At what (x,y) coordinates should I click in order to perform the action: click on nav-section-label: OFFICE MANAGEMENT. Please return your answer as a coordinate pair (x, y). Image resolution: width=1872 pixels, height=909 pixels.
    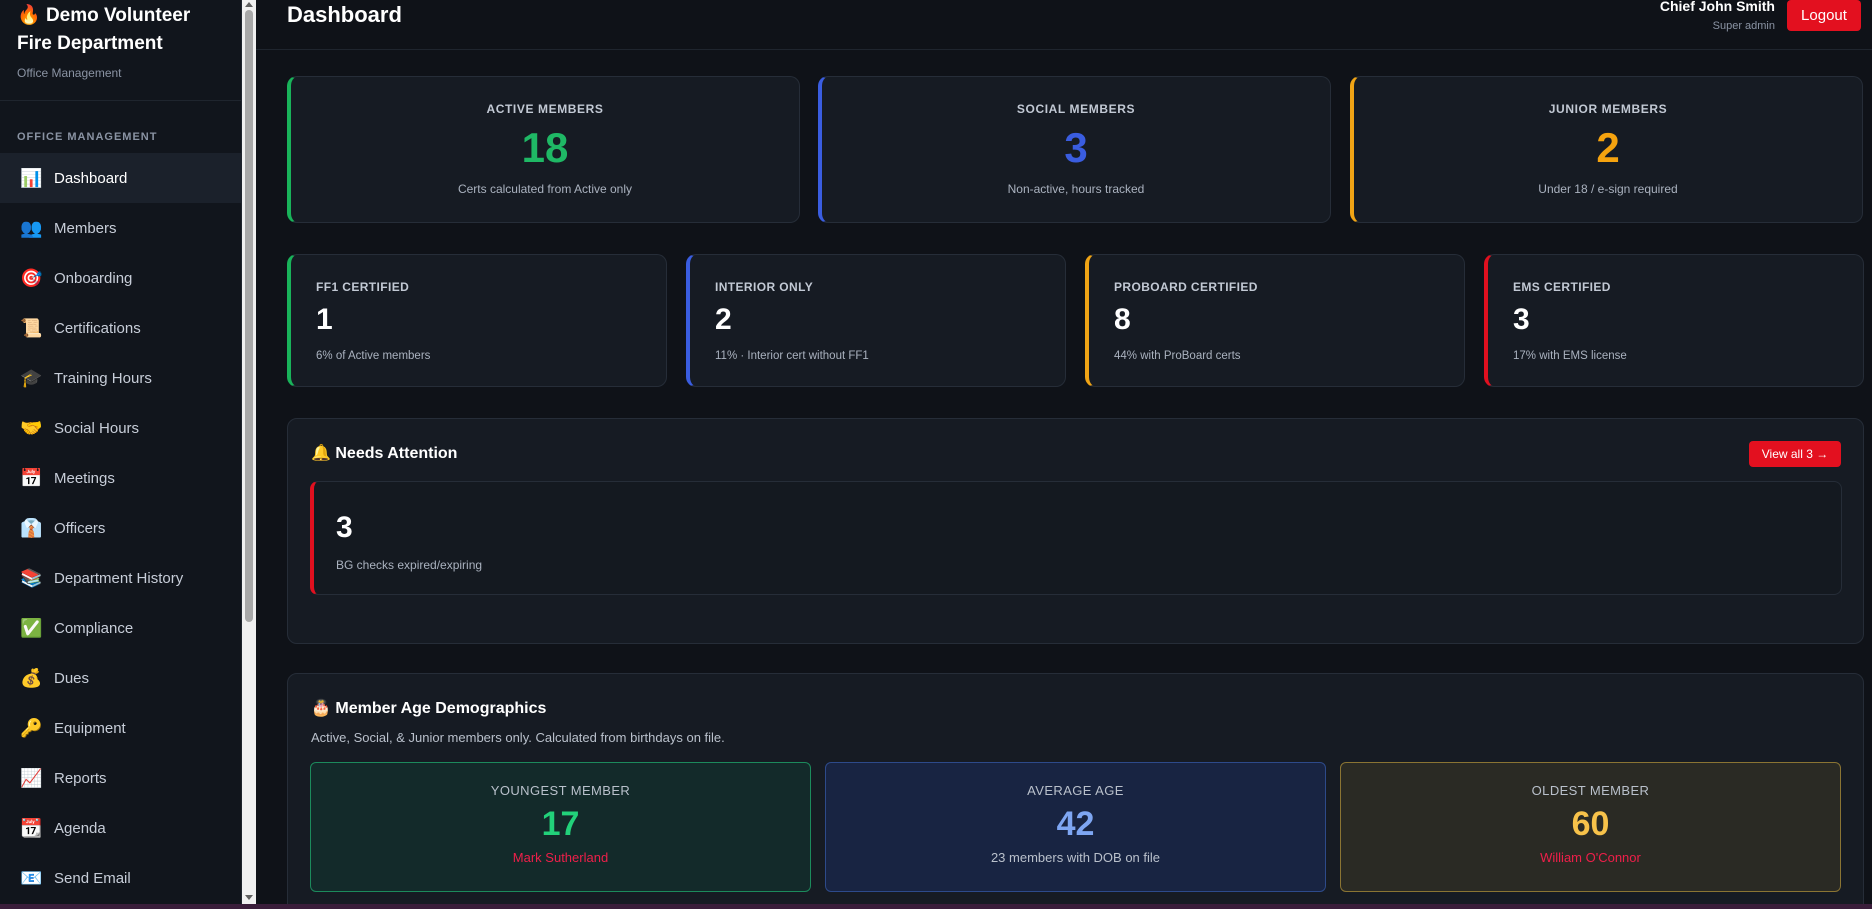
    Looking at the image, I should click on (87, 137).